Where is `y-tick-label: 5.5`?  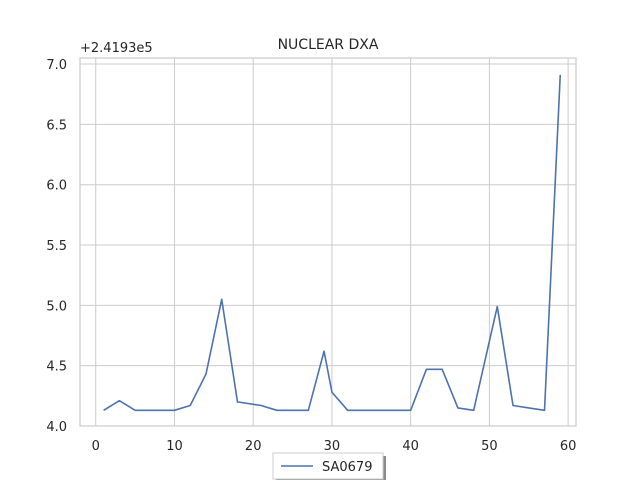
y-tick-label: 5.5 is located at coordinates (56, 246).